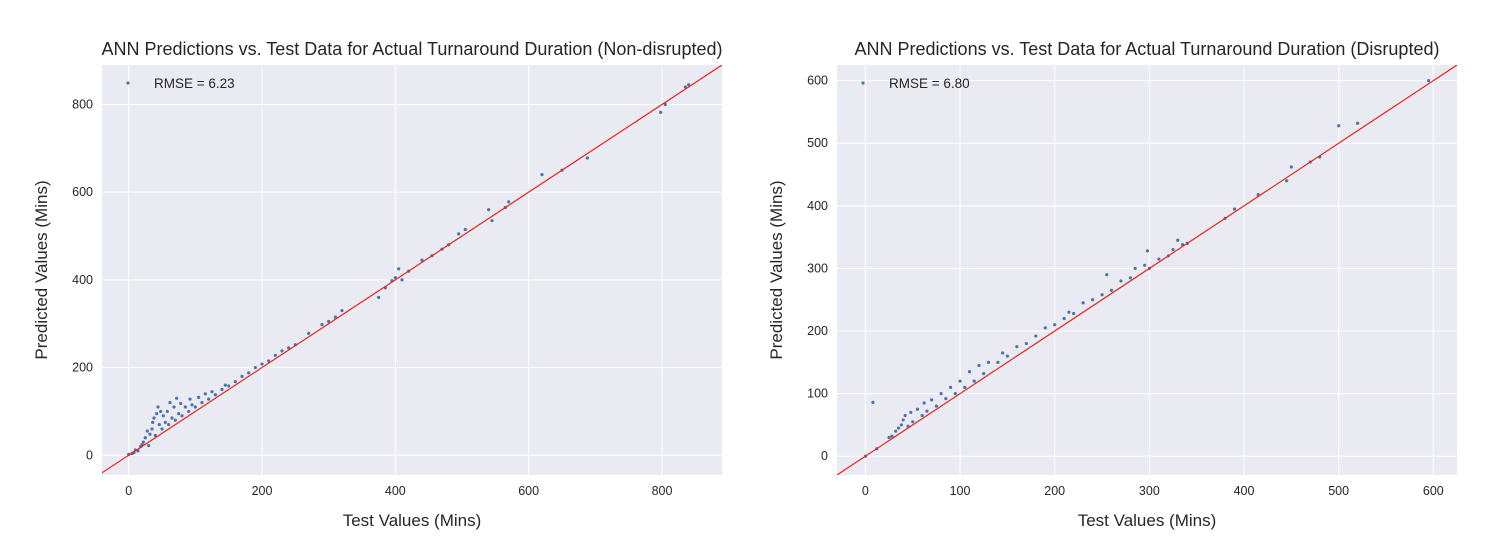 The image size is (1500, 541). Describe the element at coordinates (929, 83) in the screenshot. I see `legend-label: RMSE = 6.80` at that location.